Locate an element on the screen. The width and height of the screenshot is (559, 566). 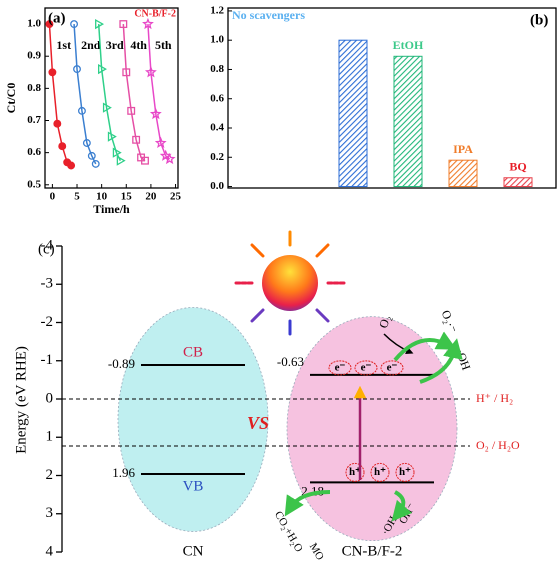
y-tick-label: -3 is located at coordinates (47, 284).